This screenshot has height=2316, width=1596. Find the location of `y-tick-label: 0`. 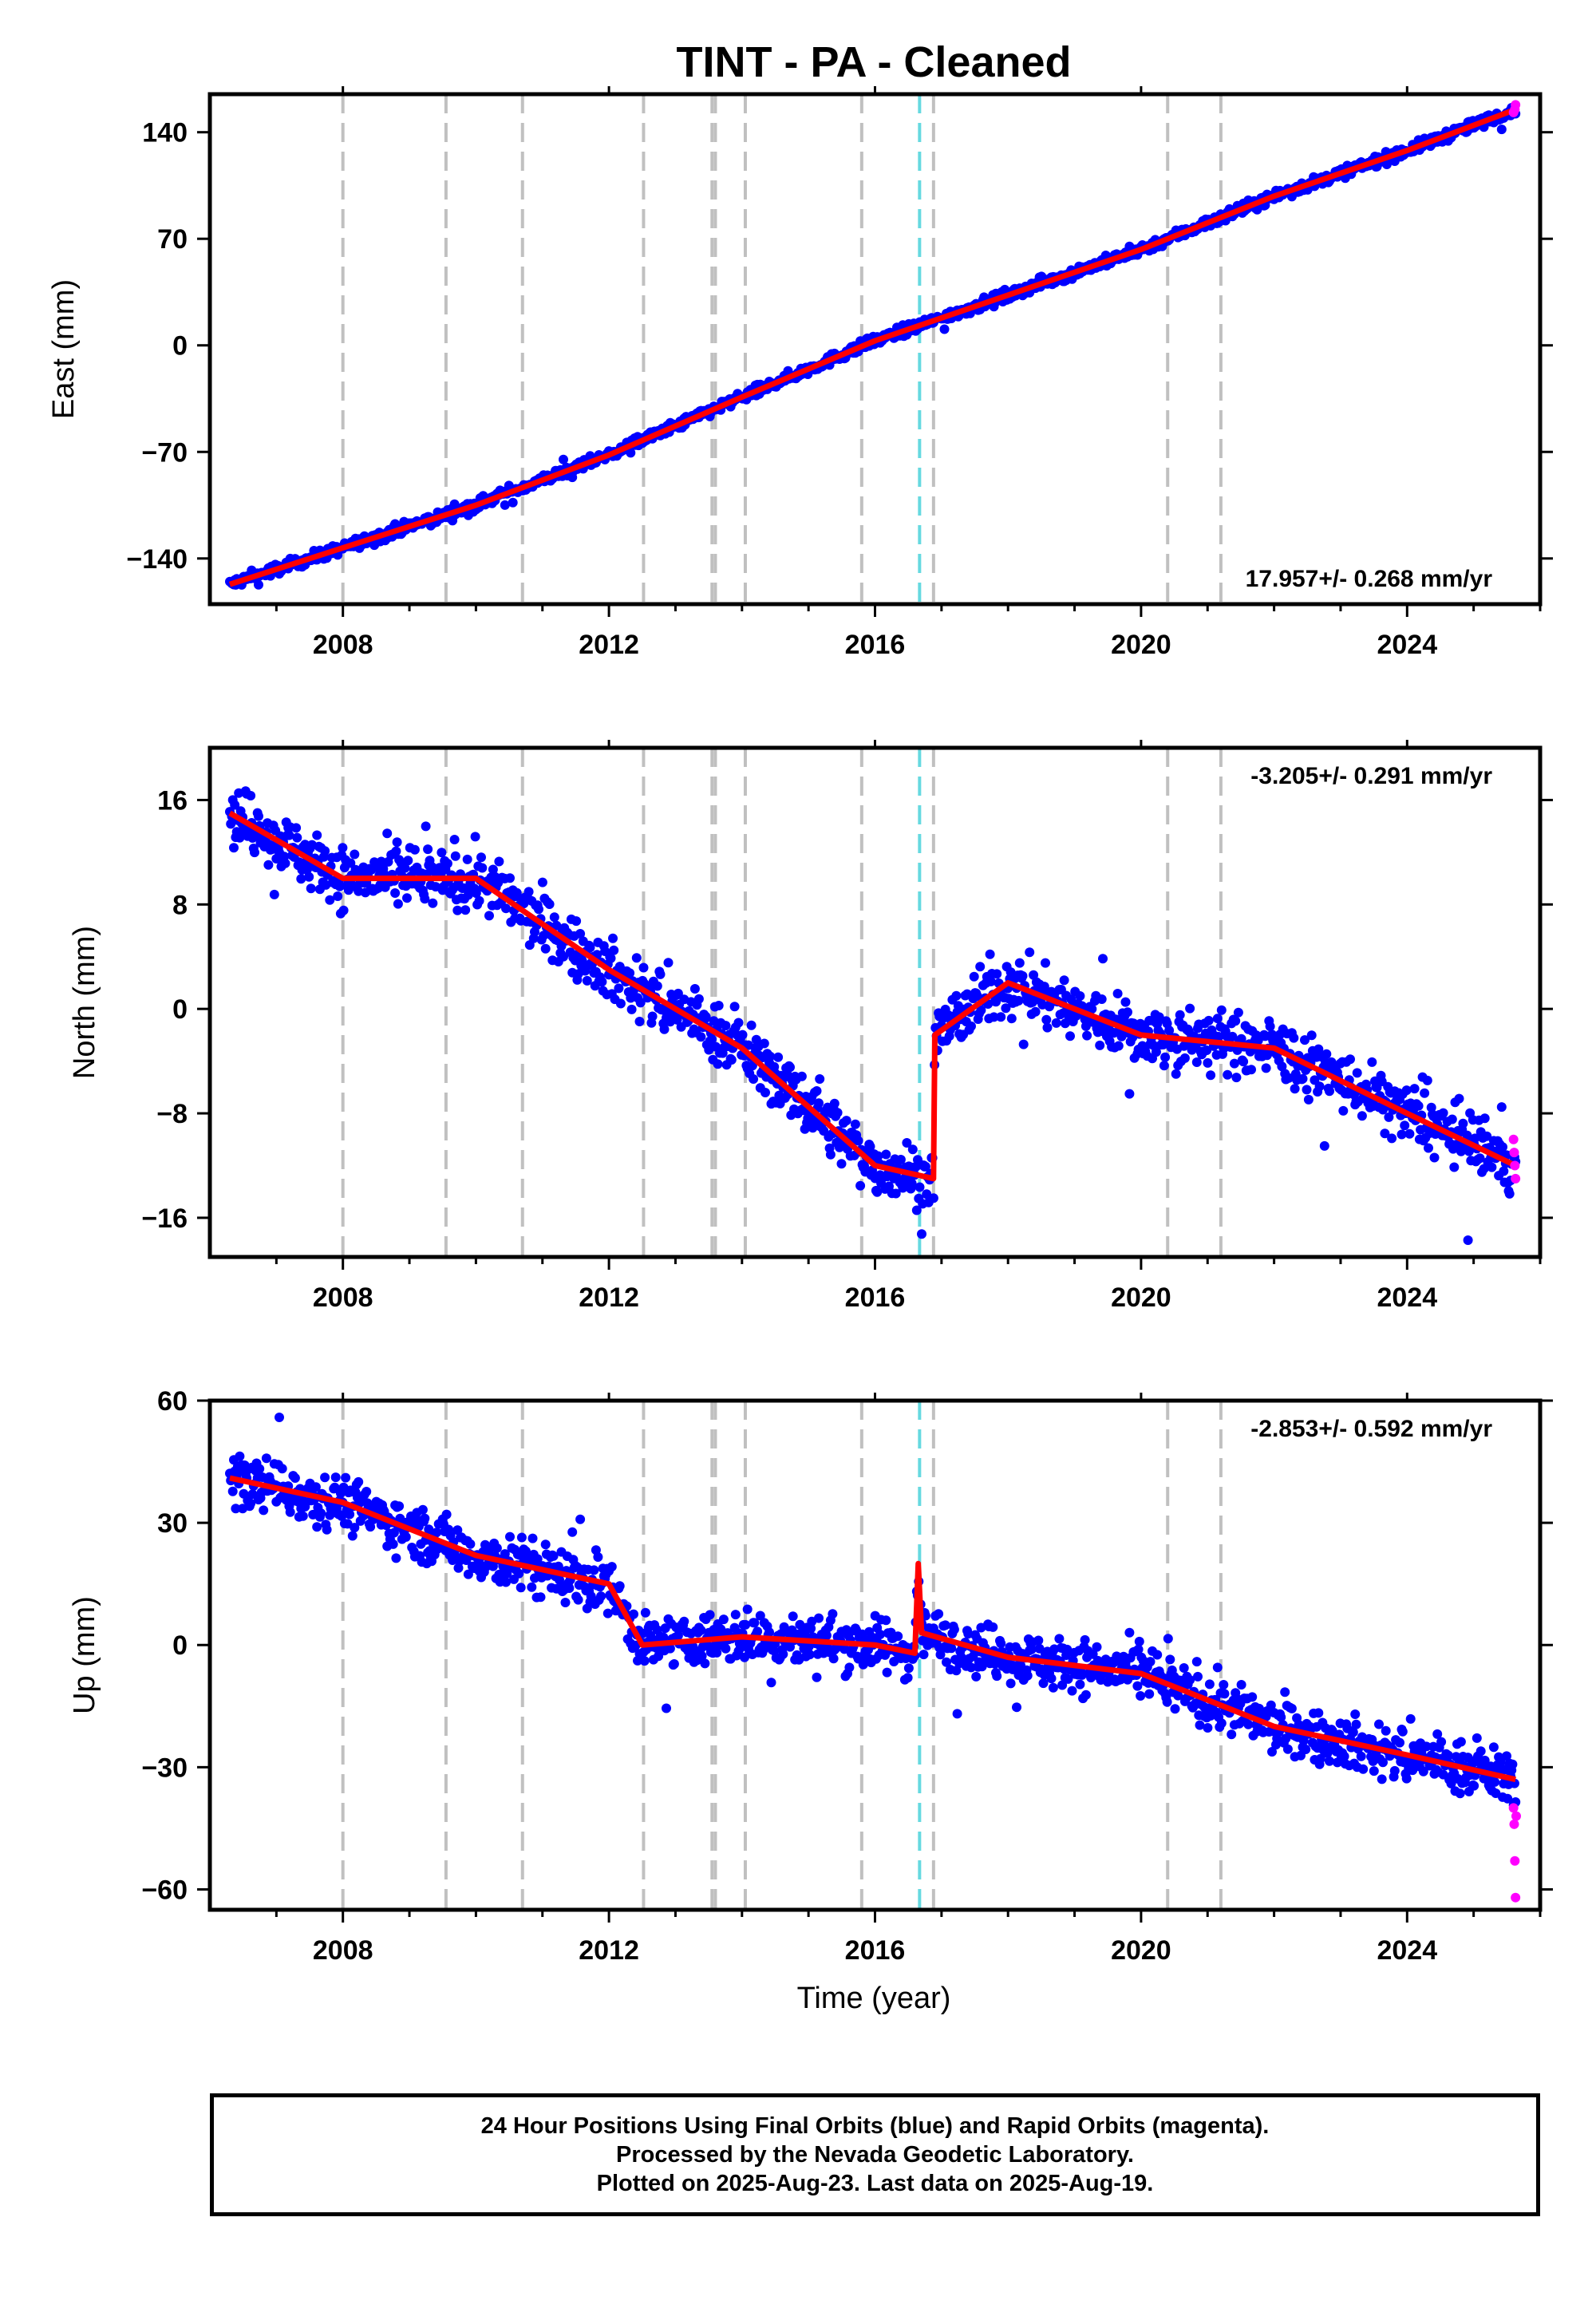

y-tick-label: 0 is located at coordinates (180, 1009).